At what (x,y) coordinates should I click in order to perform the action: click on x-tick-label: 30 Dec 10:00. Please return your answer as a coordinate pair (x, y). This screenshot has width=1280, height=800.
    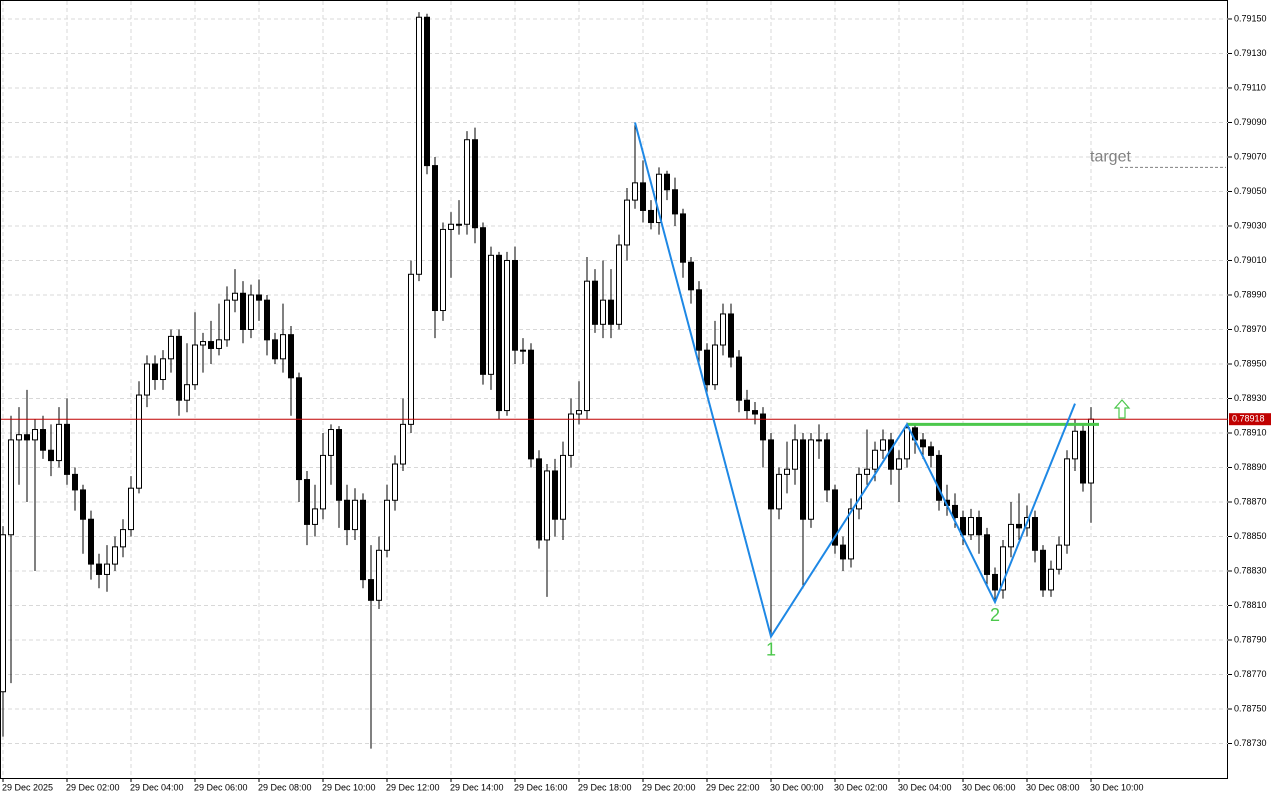
    Looking at the image, I should click on (1117, 787).